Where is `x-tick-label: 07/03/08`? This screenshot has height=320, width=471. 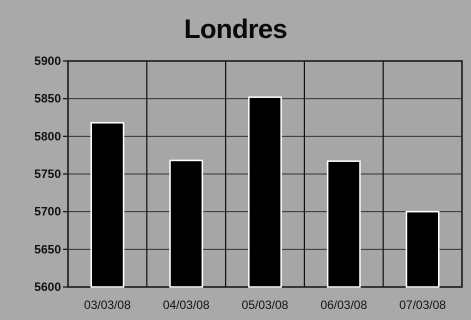
x-tick-label: 07/03/08 is located at coordinates (422, 305).